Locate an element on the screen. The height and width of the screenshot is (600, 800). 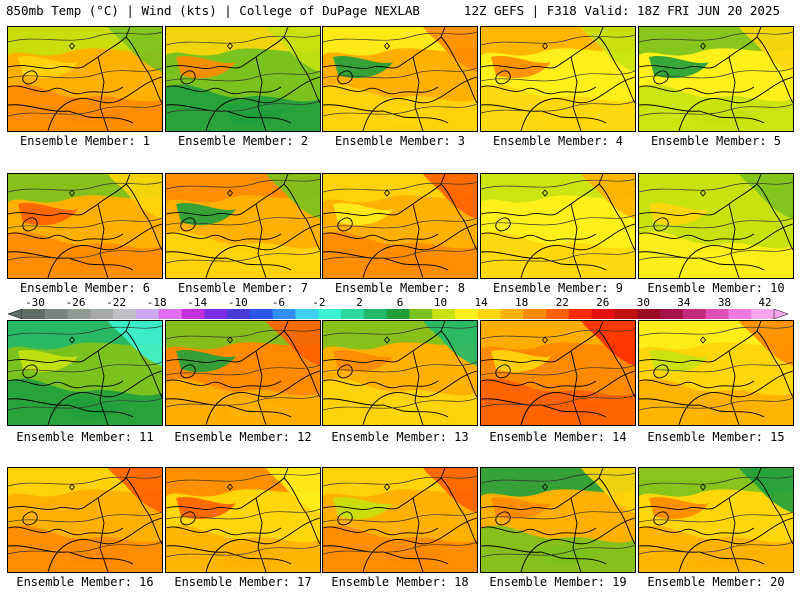
ensemble-member-label: Ensemble Member: 2 is located at coordinates (243, 141).